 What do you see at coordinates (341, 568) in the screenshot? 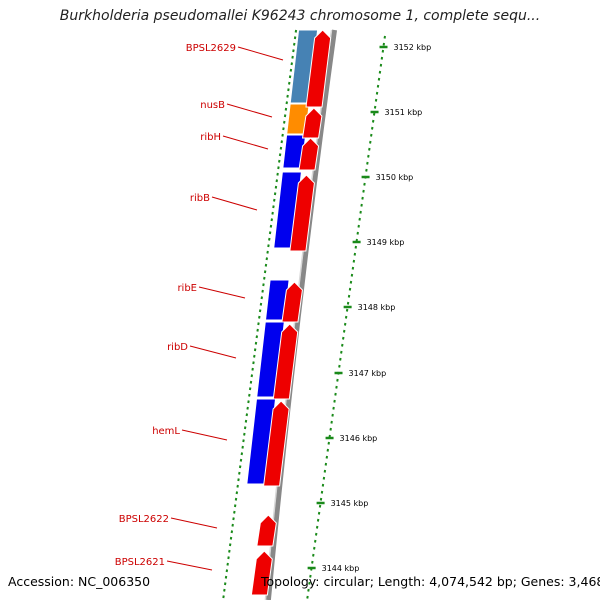
I see `kbp-label: 3144 kbp` at bounding box center [341, 568].